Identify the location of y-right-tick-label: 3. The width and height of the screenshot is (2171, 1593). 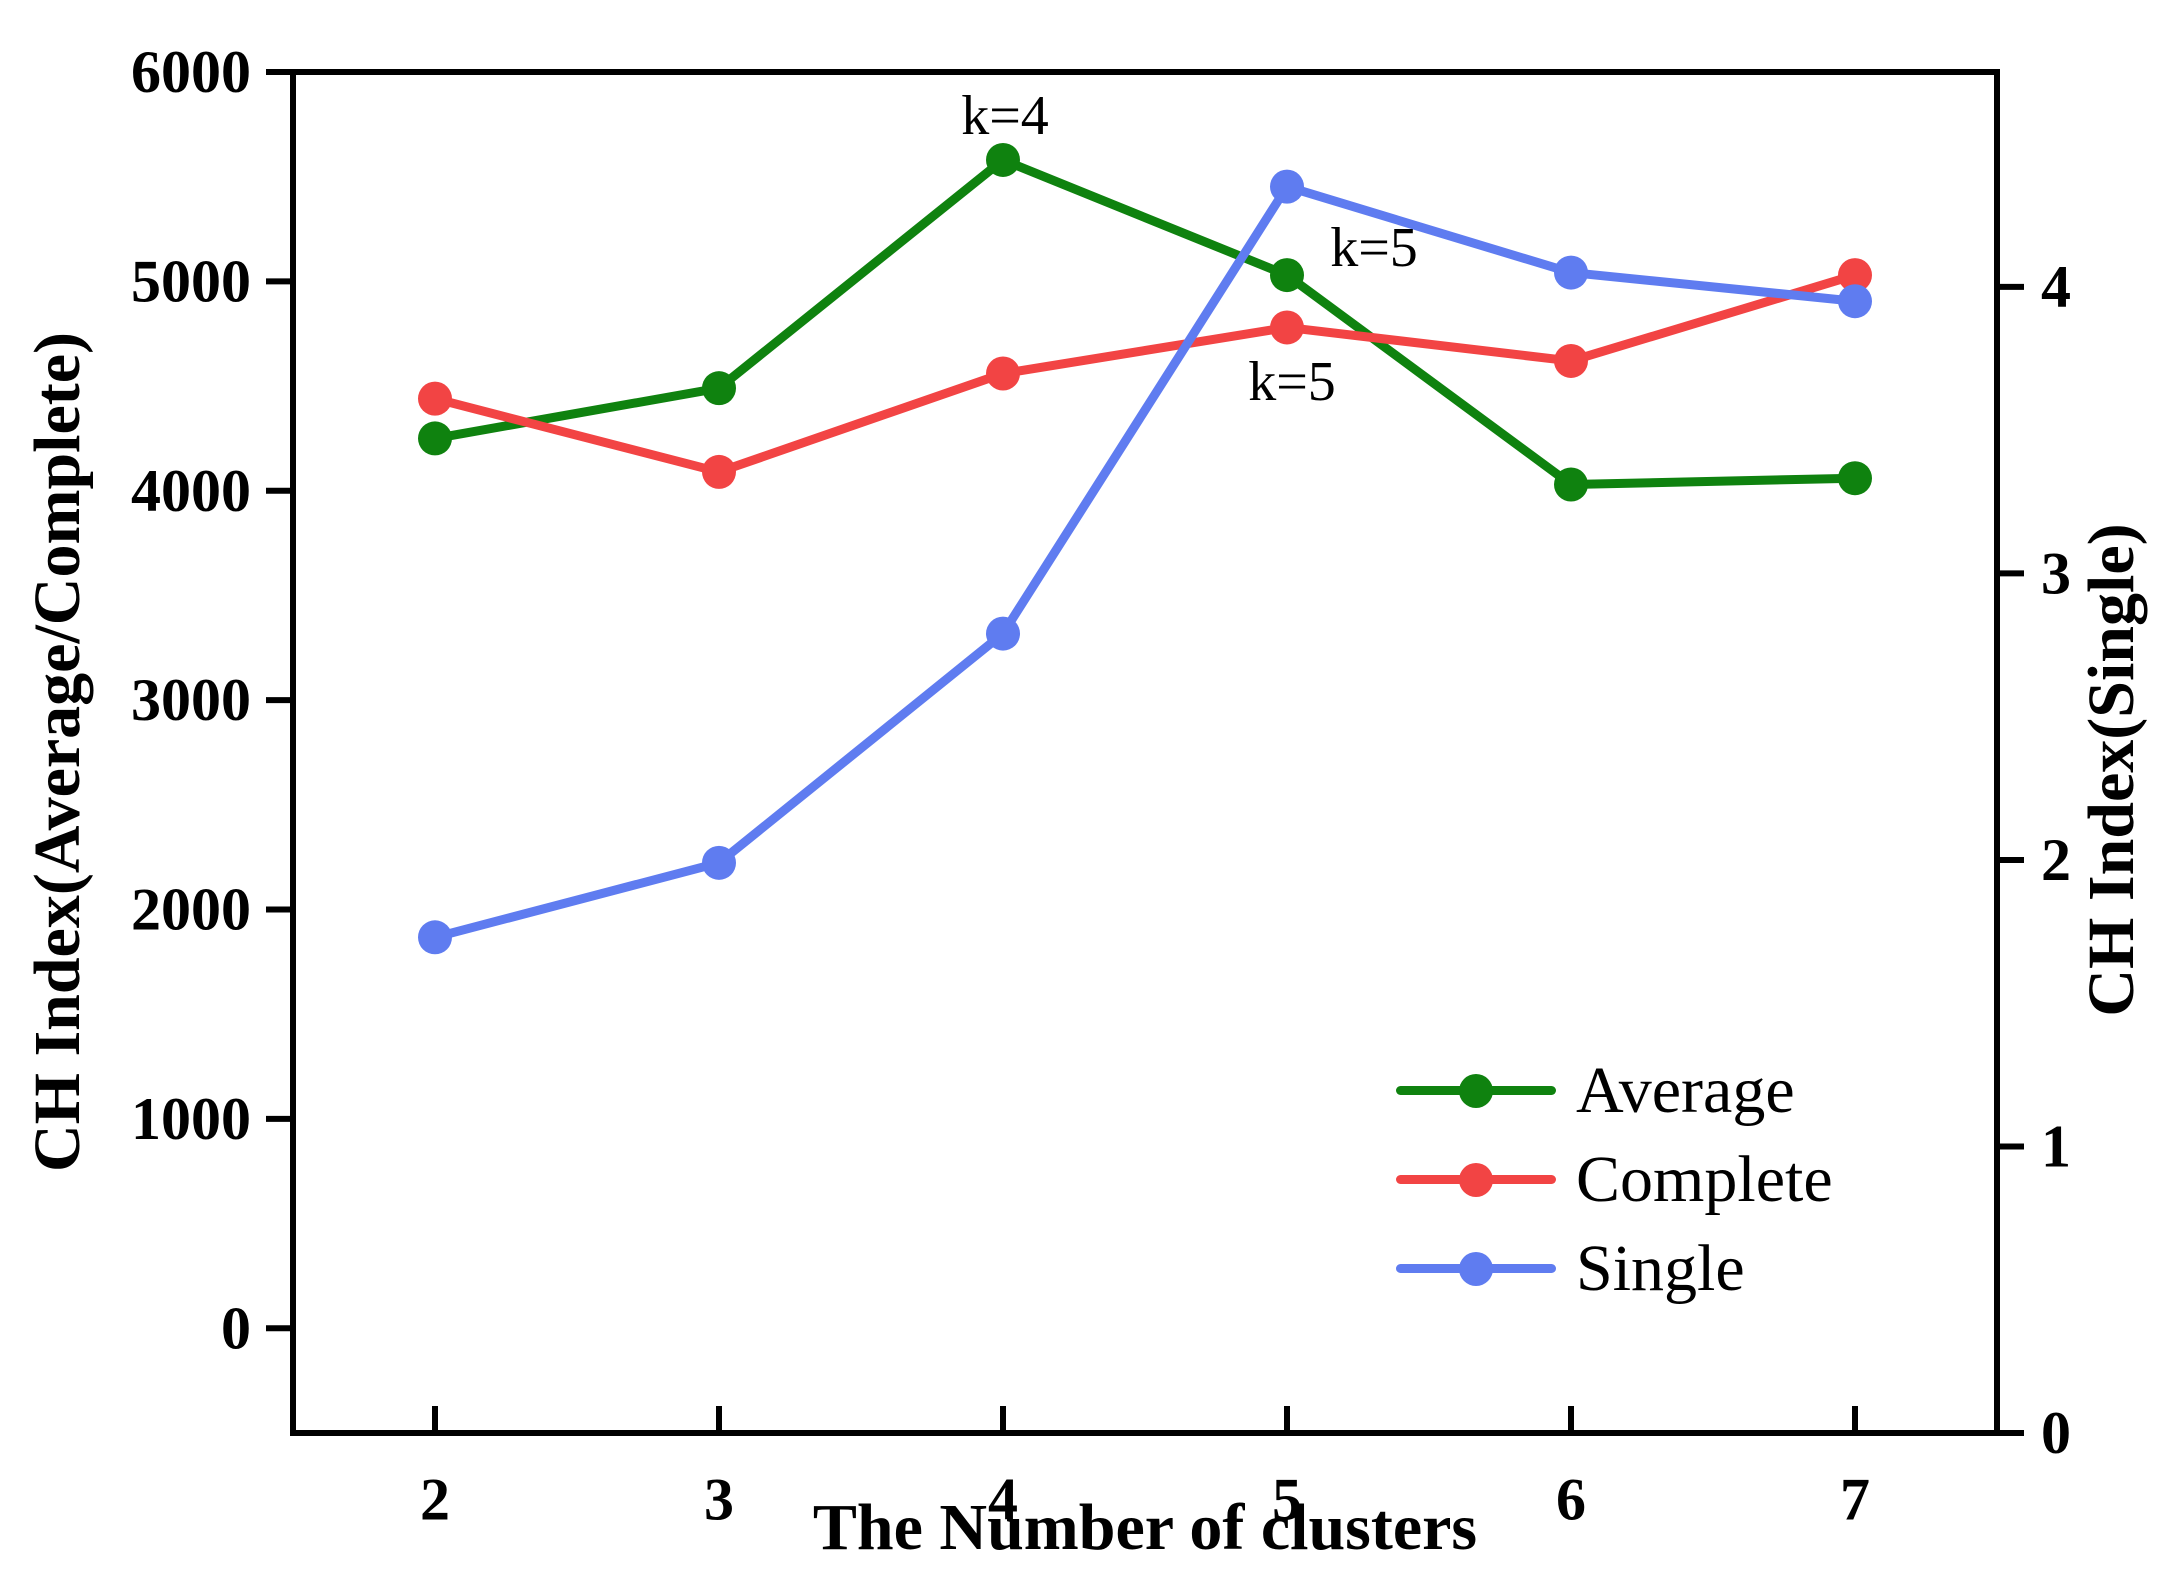
(2056, 573).